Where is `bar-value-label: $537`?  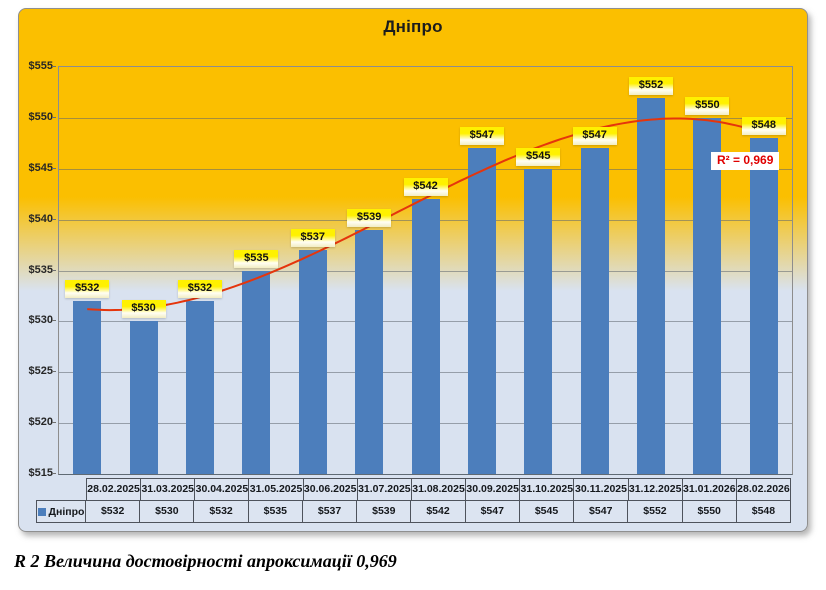 bar-value-label: $537 is located at coordinates (312, 238).